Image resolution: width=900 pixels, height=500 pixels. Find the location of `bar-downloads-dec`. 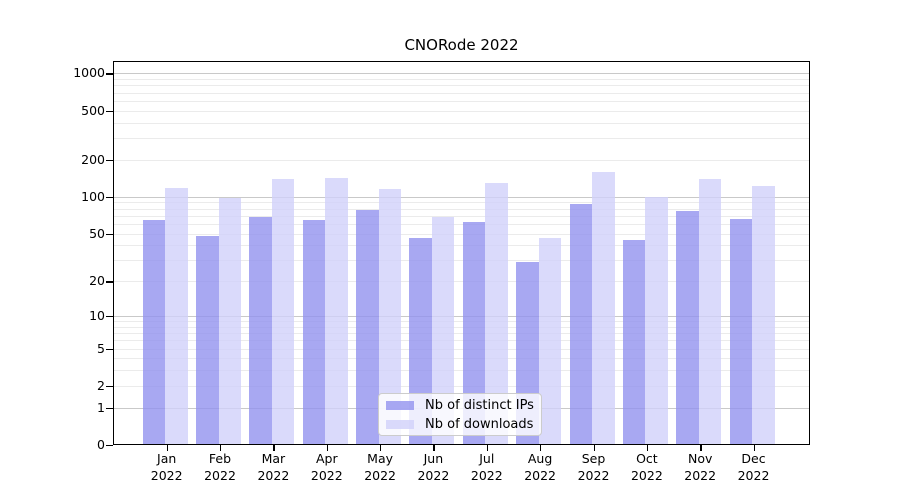

bar-downloads-dec is located at coordinates (763, 315).